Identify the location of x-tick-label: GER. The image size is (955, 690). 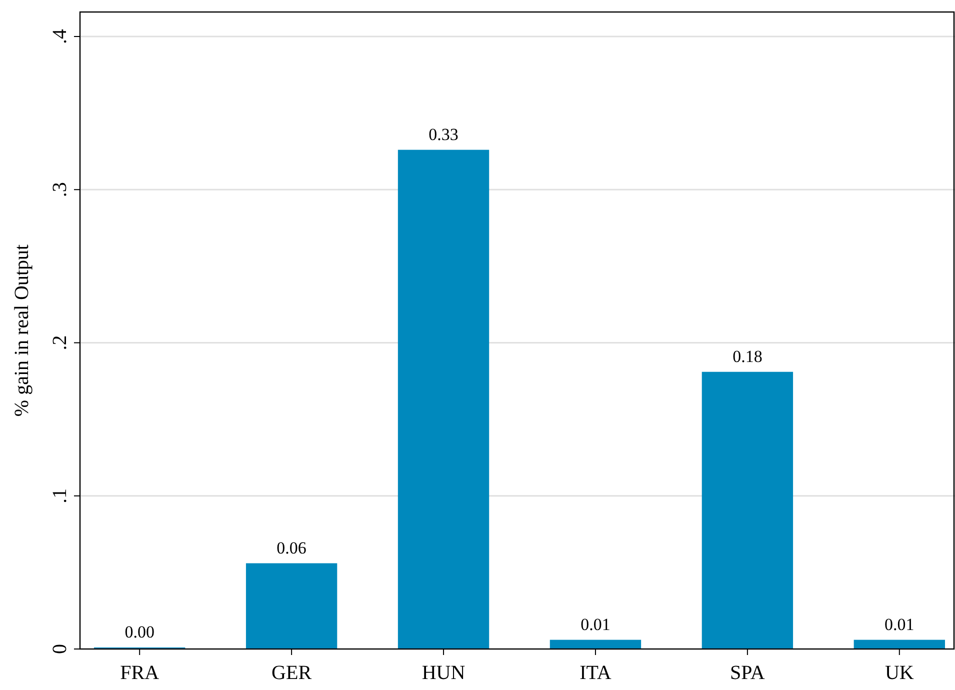
(292, 673).